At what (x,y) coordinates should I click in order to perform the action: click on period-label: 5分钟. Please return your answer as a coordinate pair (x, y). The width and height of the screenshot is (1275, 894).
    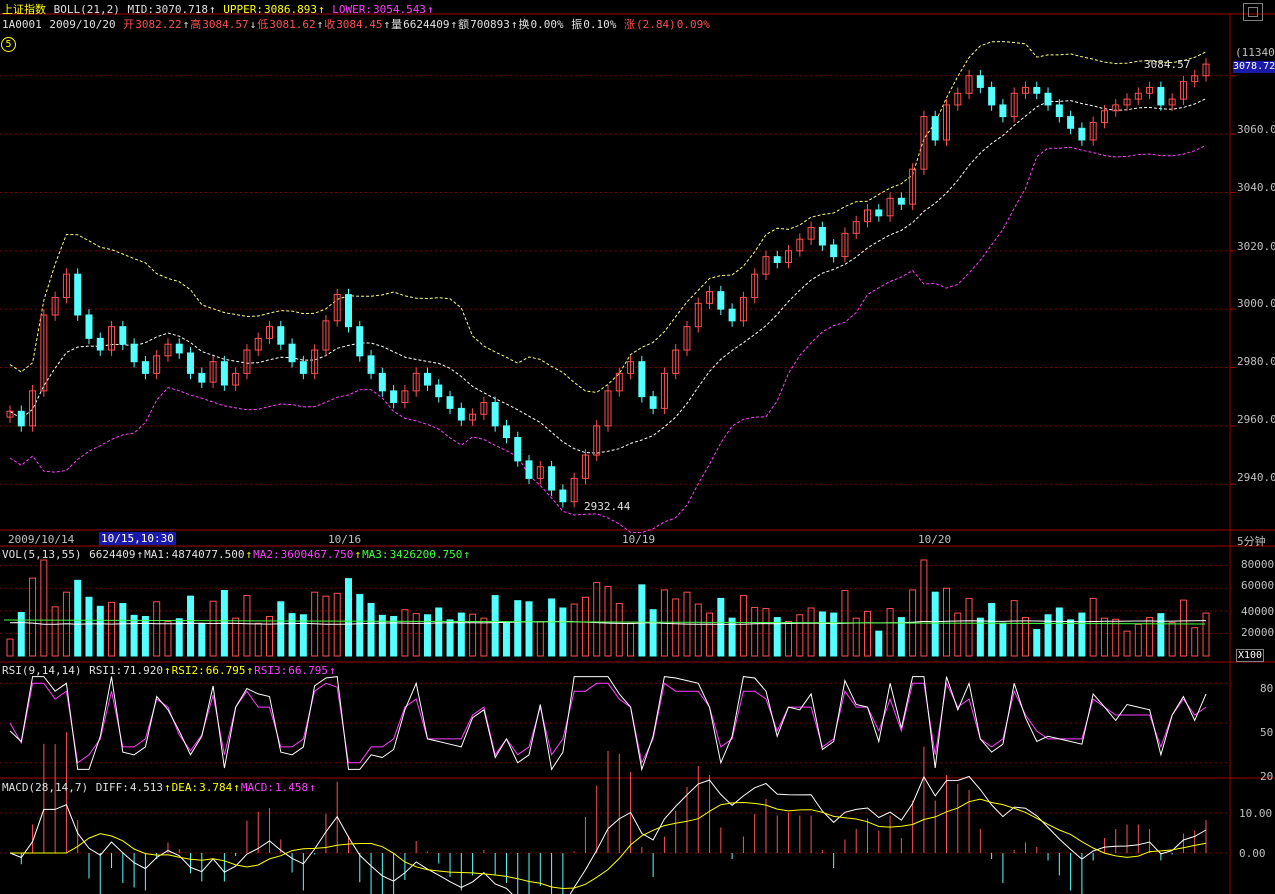
    Looking at the image, I should click on (1251, 541).